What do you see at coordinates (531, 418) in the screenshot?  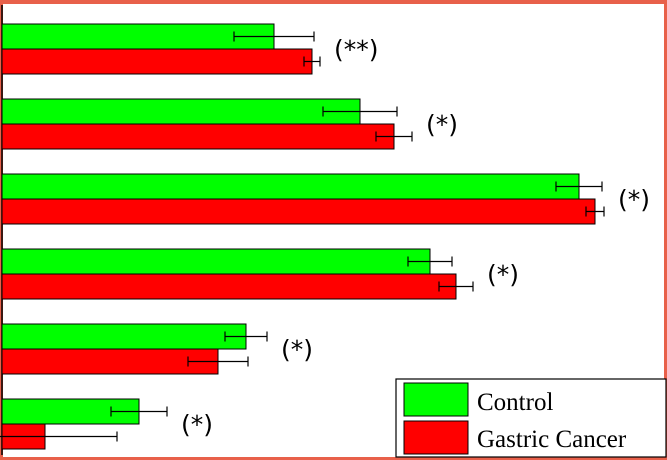 I see `legend: Control Gastric Cancer` at bounding box center [531, 418].